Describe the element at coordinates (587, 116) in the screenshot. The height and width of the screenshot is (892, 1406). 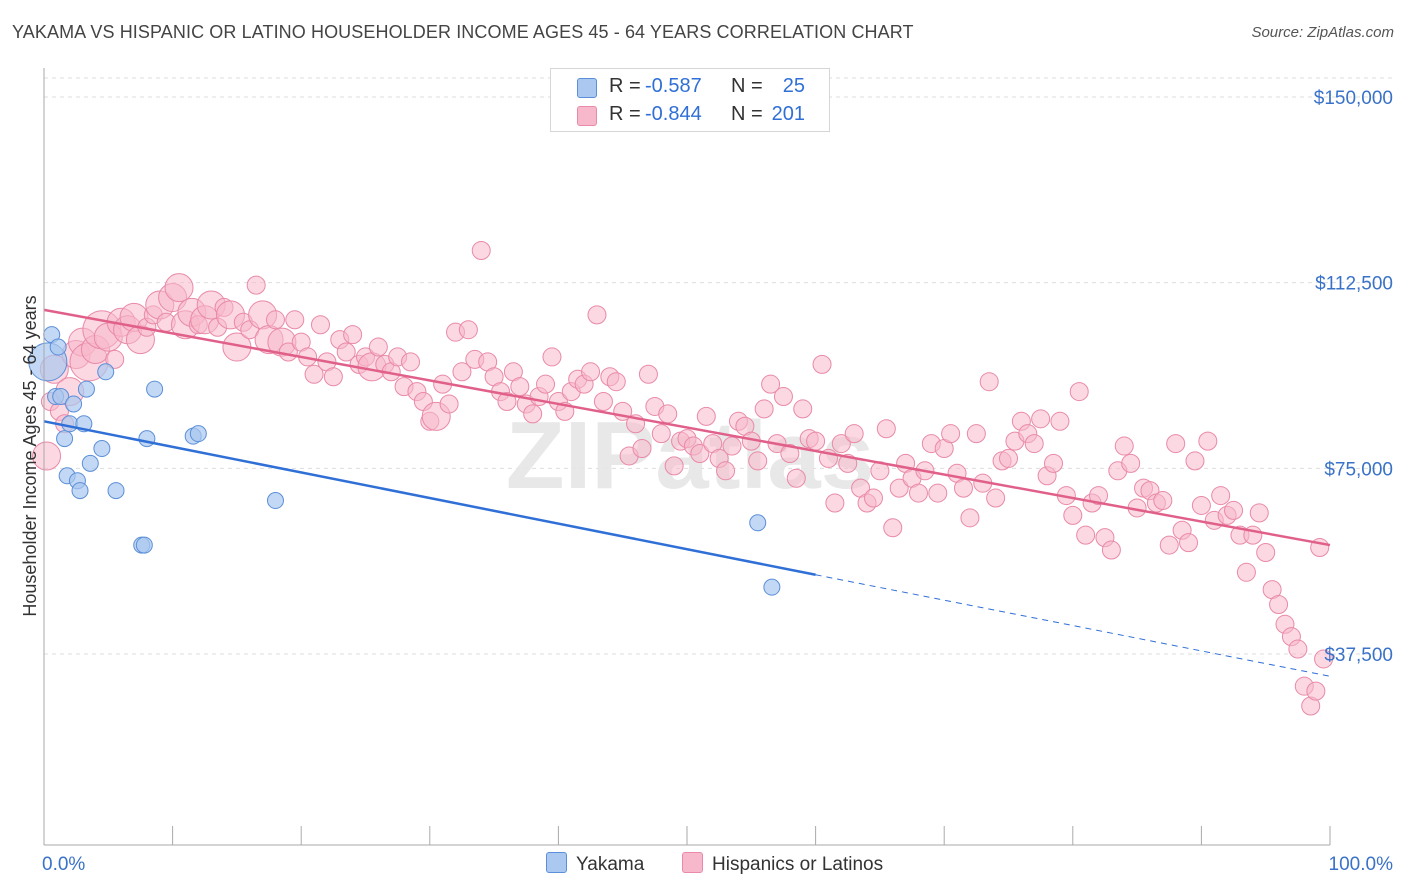
I see `hispanic-swatch` at that location.